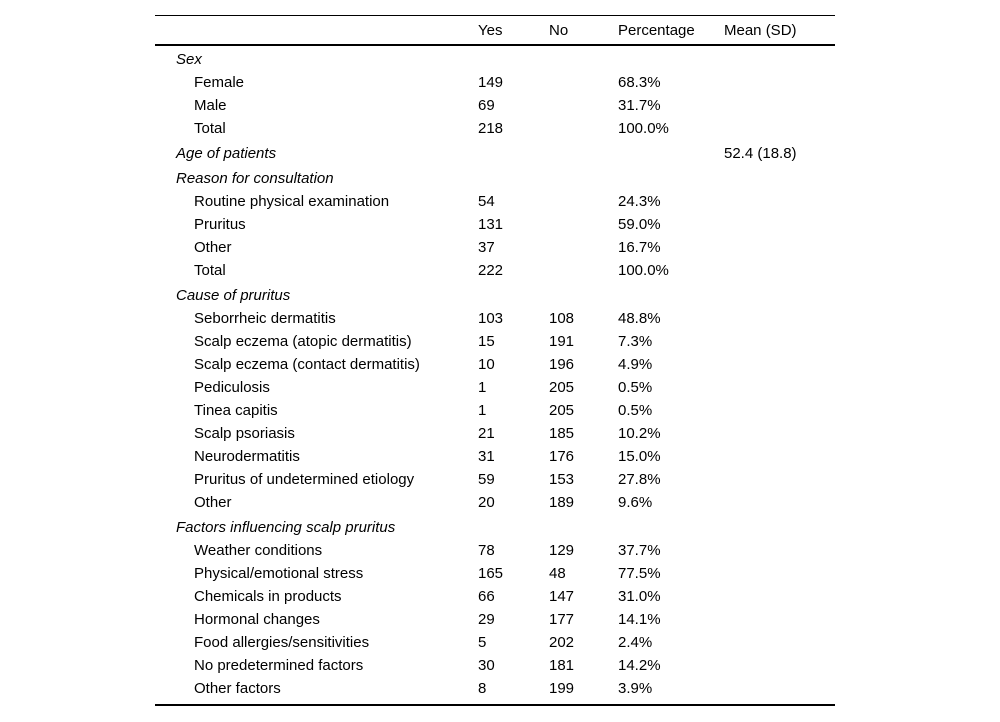  Describe the element at coordinates (486, 502) in the screenshot. I see `cell-yes: 20` at that location.